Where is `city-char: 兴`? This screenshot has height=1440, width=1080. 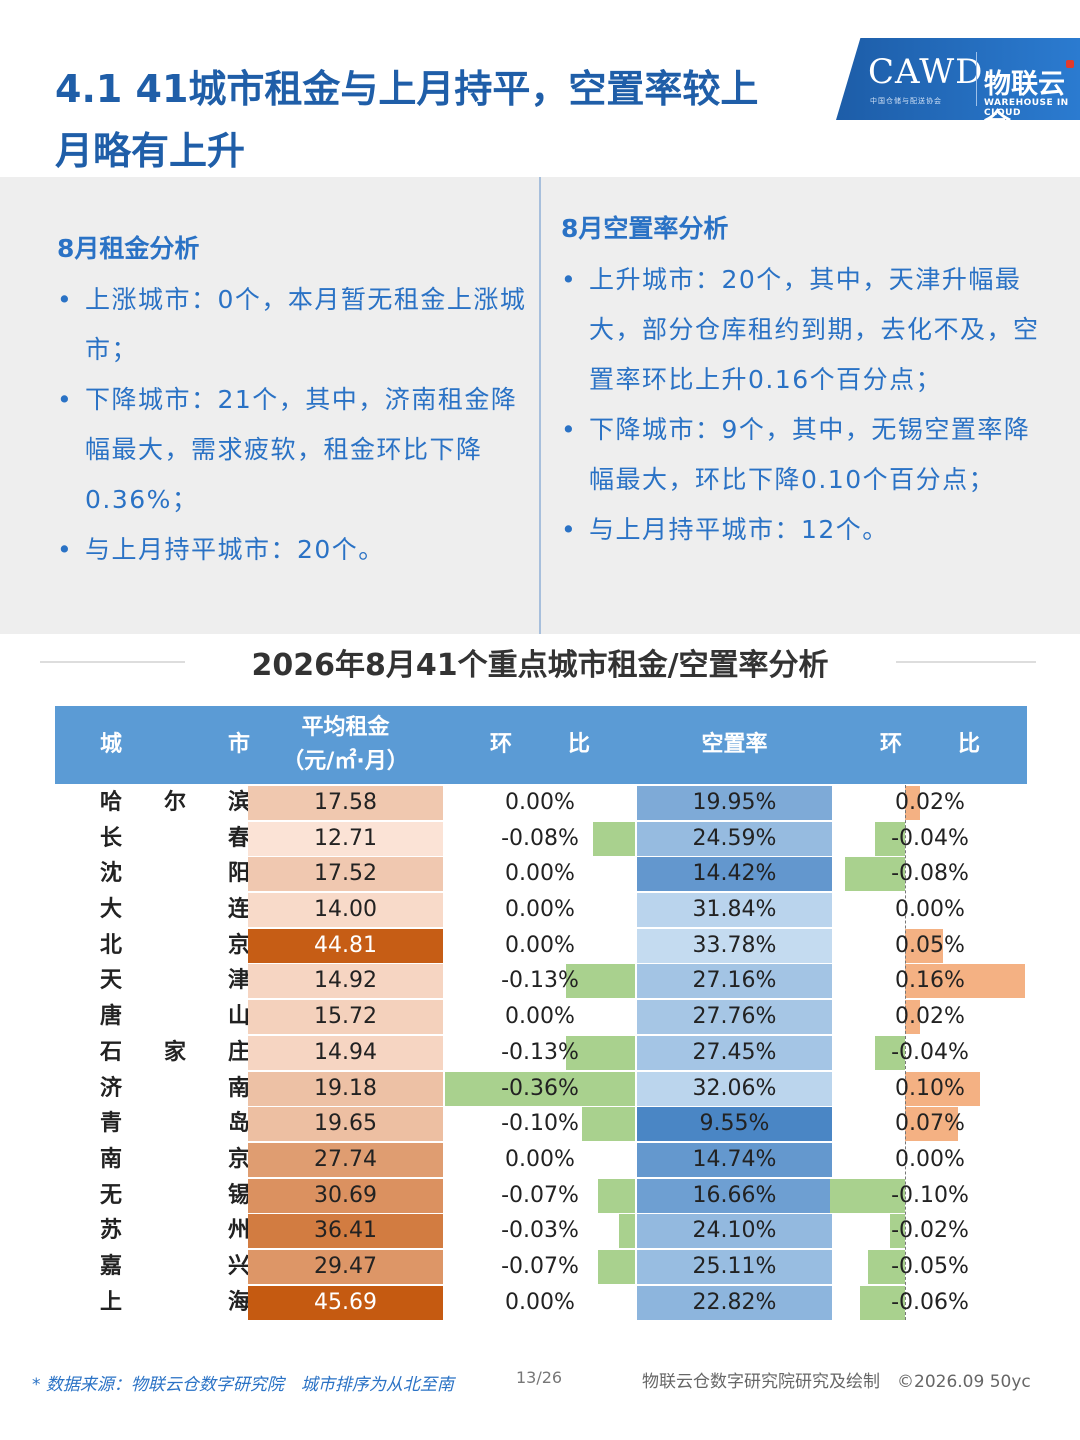
city-char: 兴 is located at coordinates (238, 1266).